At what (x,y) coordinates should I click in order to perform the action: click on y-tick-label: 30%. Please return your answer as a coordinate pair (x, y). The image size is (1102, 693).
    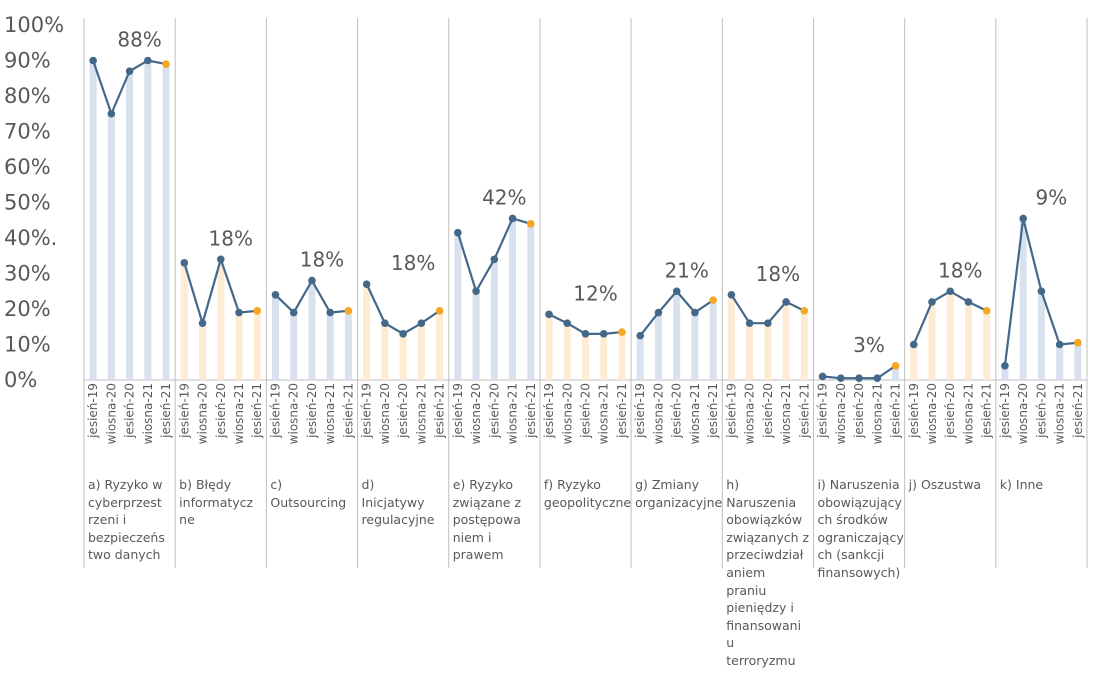
    Looking at the image, I should click on (27, 274).